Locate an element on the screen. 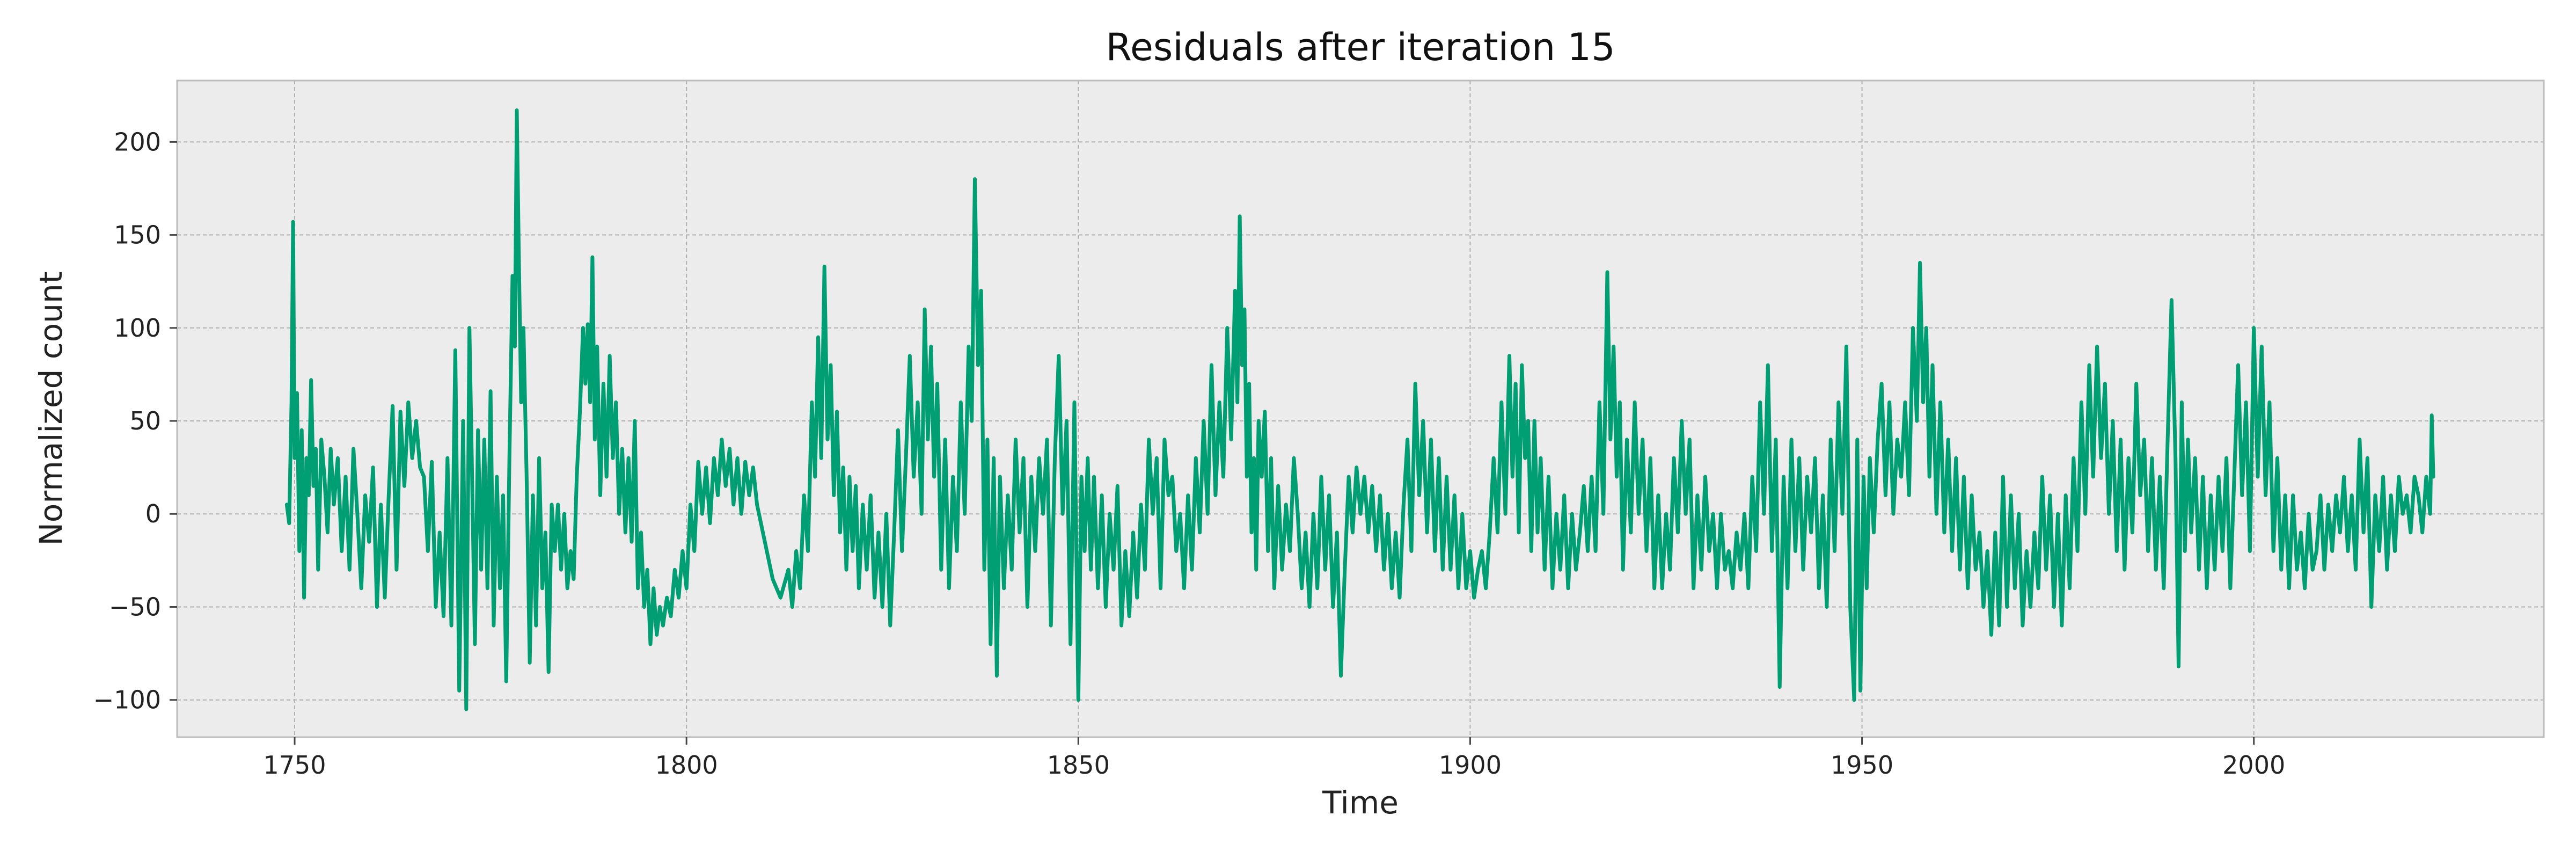 This screenshot has width=2576, height=859. x-tick-label: 1850 is located at coordinates (1078, 765).